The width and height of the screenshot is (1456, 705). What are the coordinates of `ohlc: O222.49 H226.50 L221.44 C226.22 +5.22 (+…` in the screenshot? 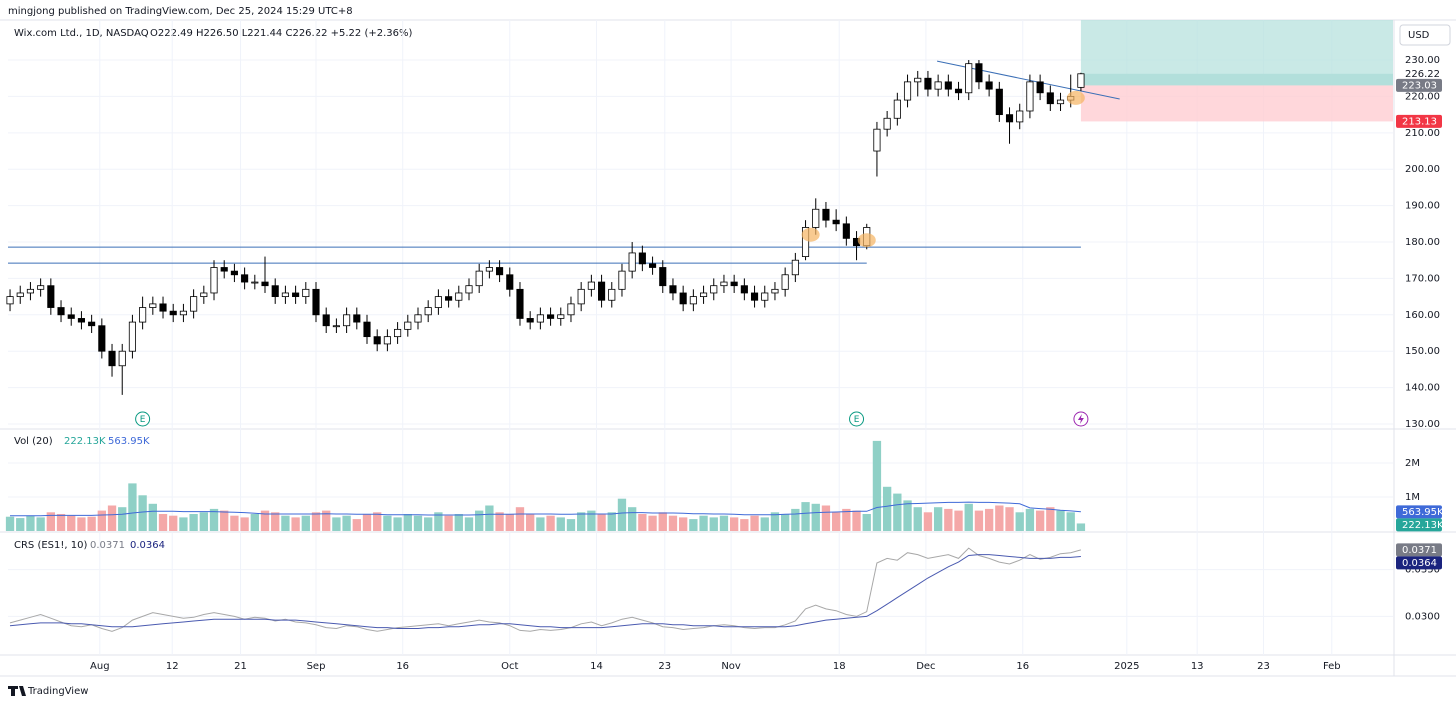 It's located at (281, 33).